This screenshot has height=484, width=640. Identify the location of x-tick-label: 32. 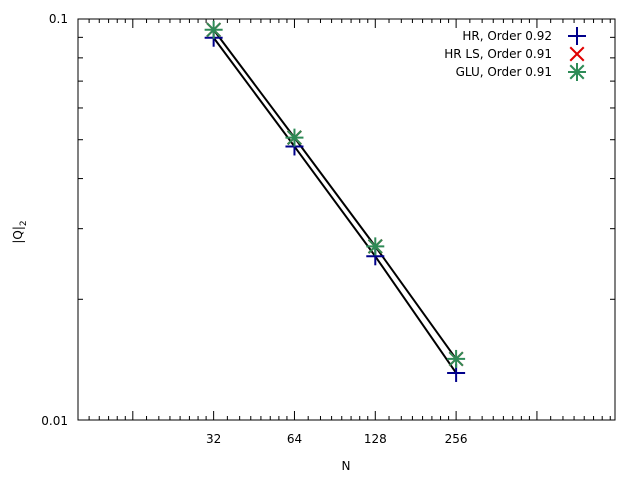
(213, 439).